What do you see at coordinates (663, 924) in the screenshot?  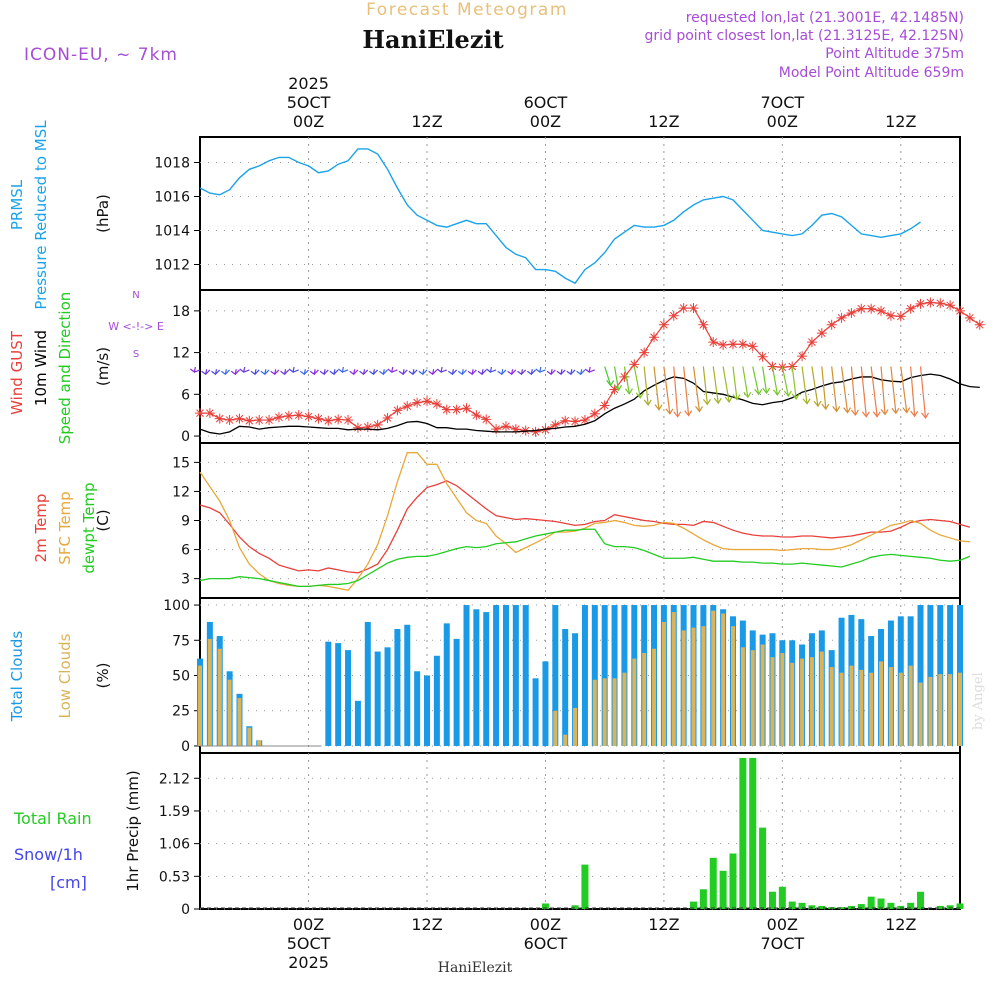 I see `bottom-axis-label: 12Z` at bounding box center [663, 924].